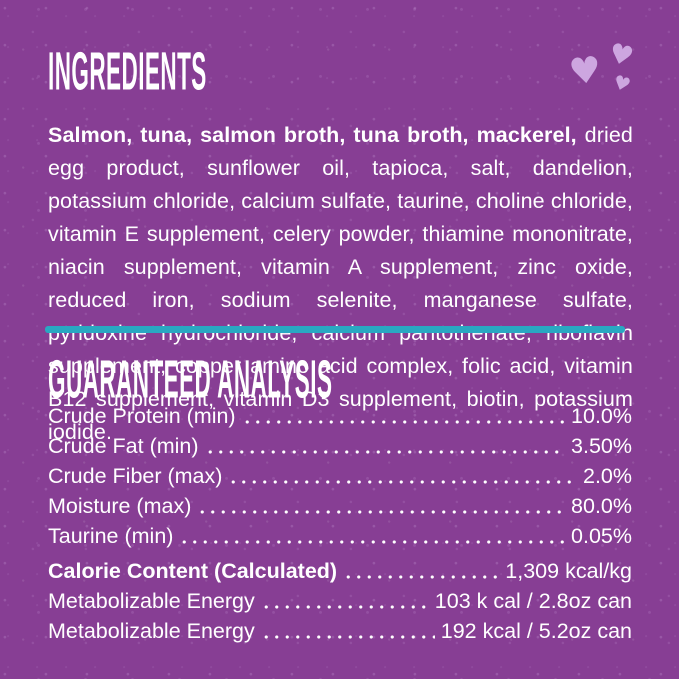 This screenshot has height=679, width=679. I want to click on calorie-value: 192 kcal / 5.2oz can, so click(536, 631).